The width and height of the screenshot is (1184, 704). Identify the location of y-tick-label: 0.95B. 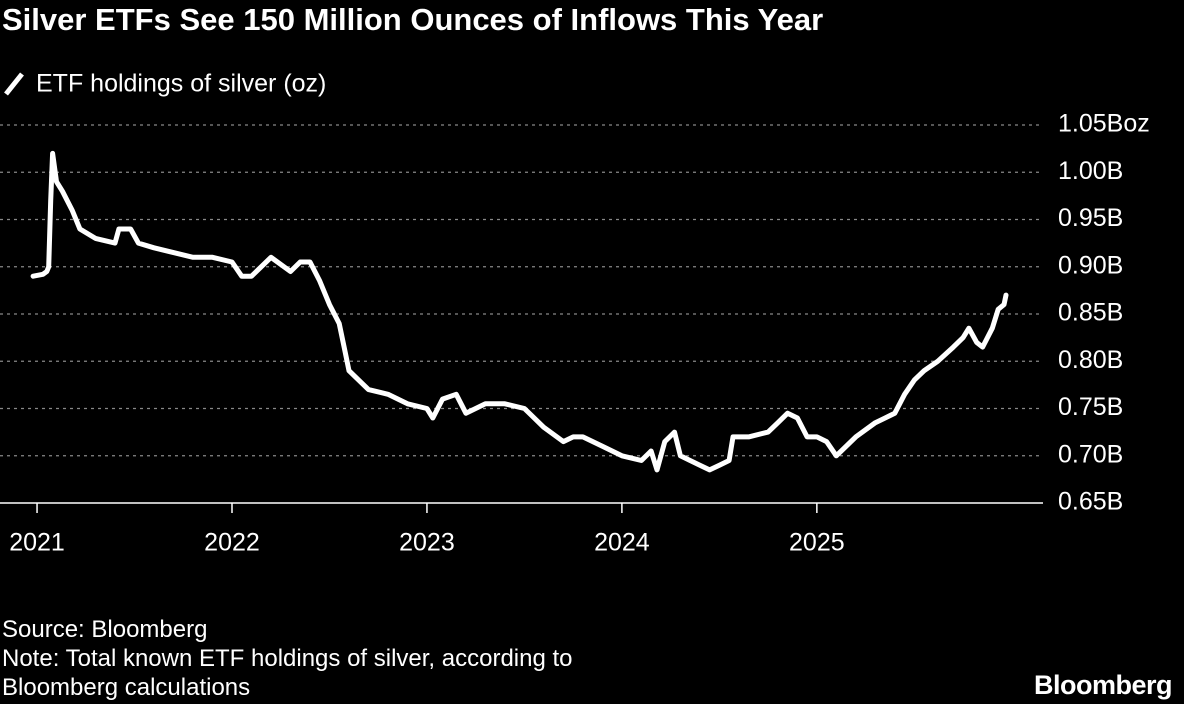
(1090, 218).